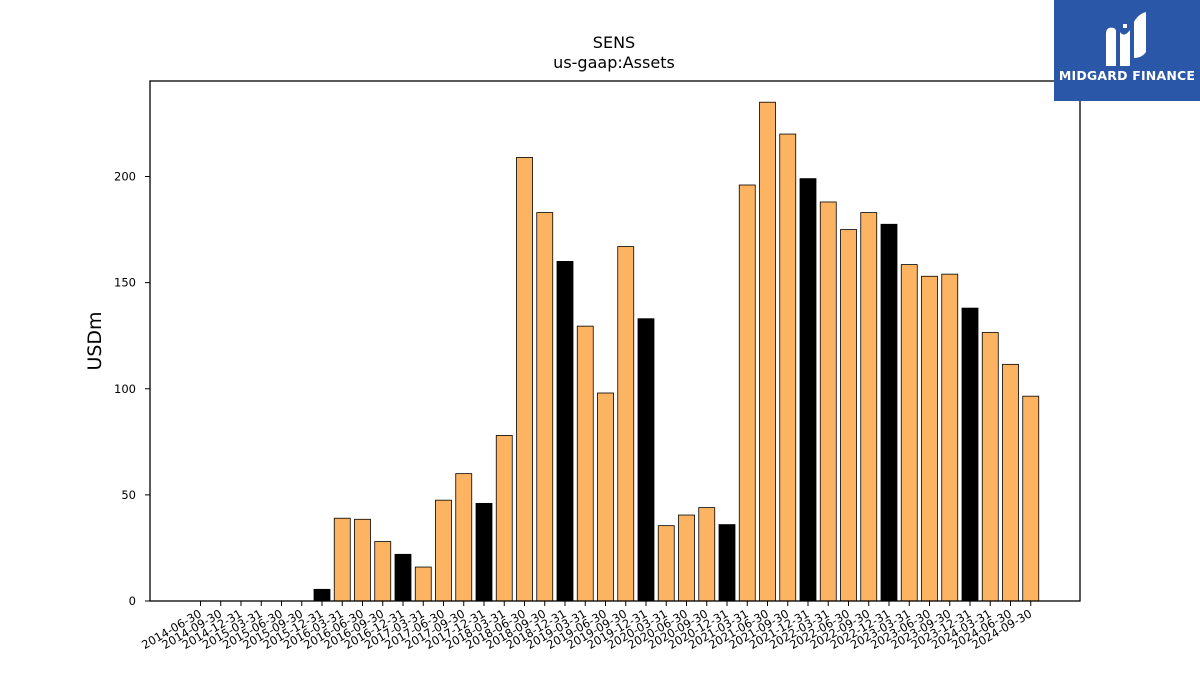  What do you see at coordinates (132, 601) in the screenshot?
I see `y-tick-label: 0` at bounding box center [132, 601].